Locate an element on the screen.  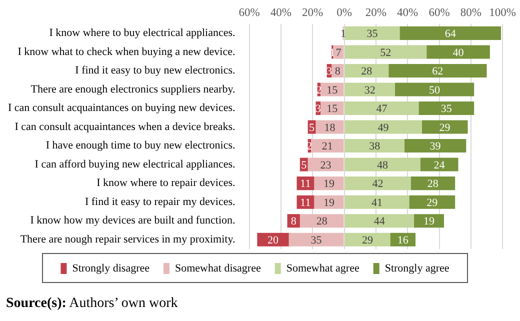
data-label: 50 is located at coordinates (435, 90).